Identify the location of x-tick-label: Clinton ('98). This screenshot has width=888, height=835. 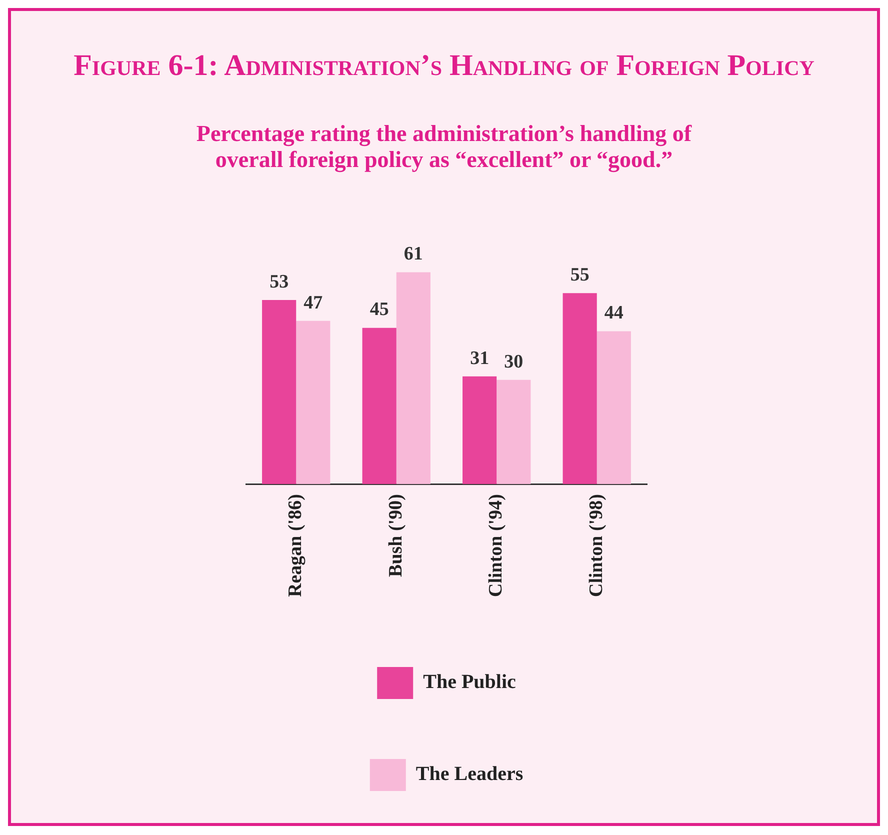
(596, 546).